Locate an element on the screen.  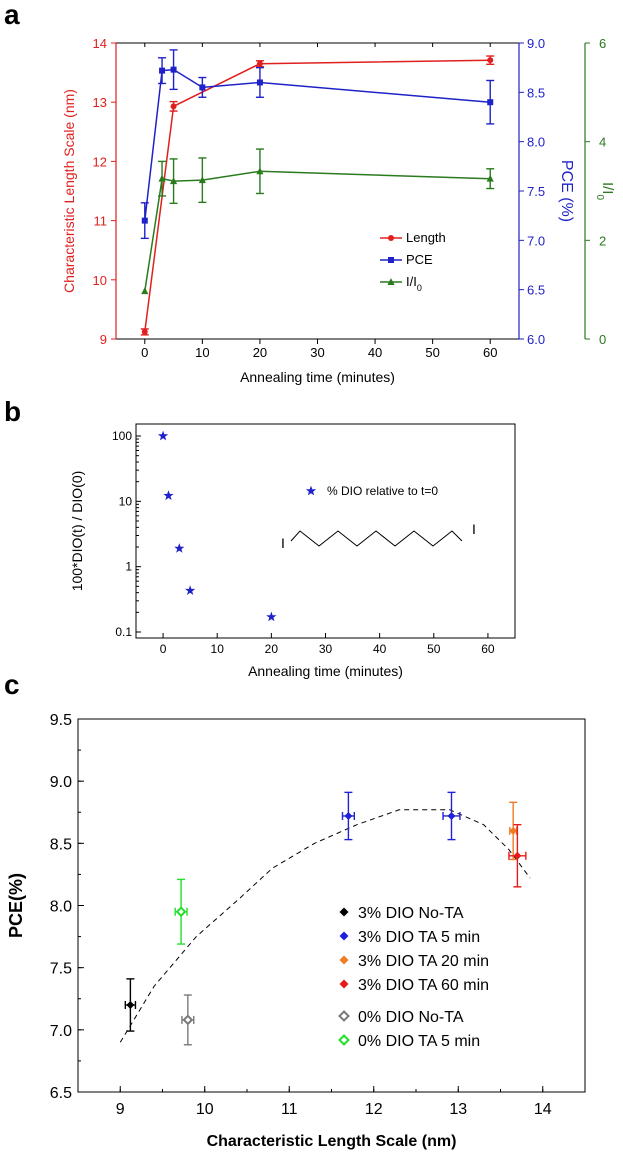
x-tick-label-a: 50 is located at coordinates (432, 352).